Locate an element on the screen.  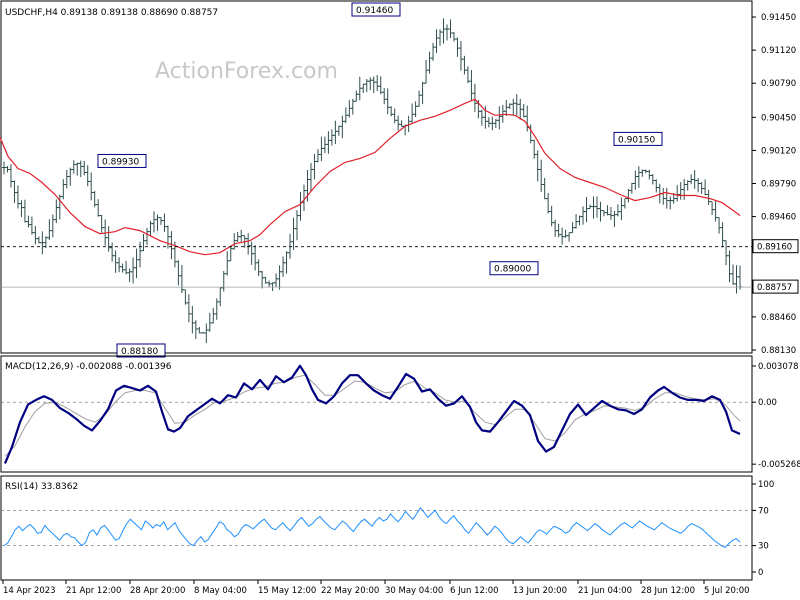
time-tick-label: 30 May 04:00 is located at coordinates (414, 591).